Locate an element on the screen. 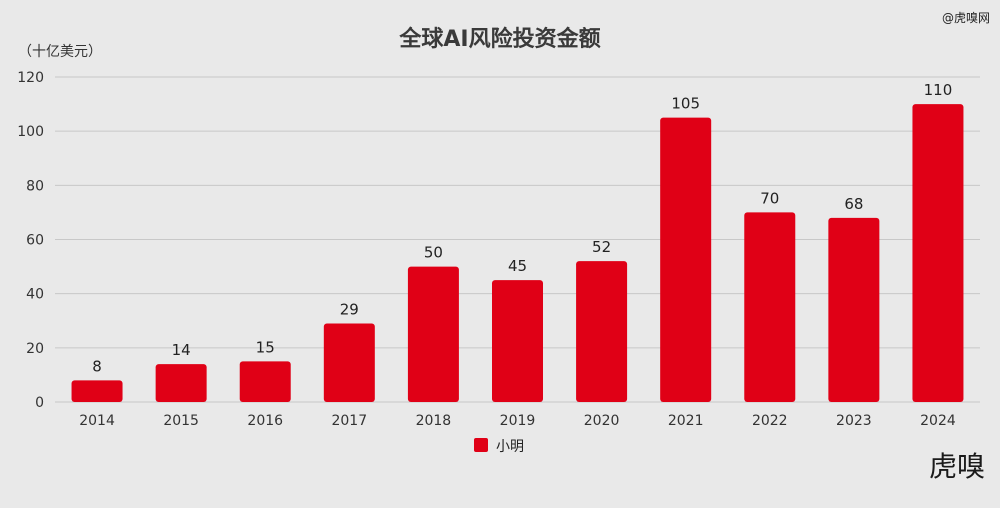 The height and width of the screenshot is (508, 1000). bar-2024 is located at coordinates (938, 253).